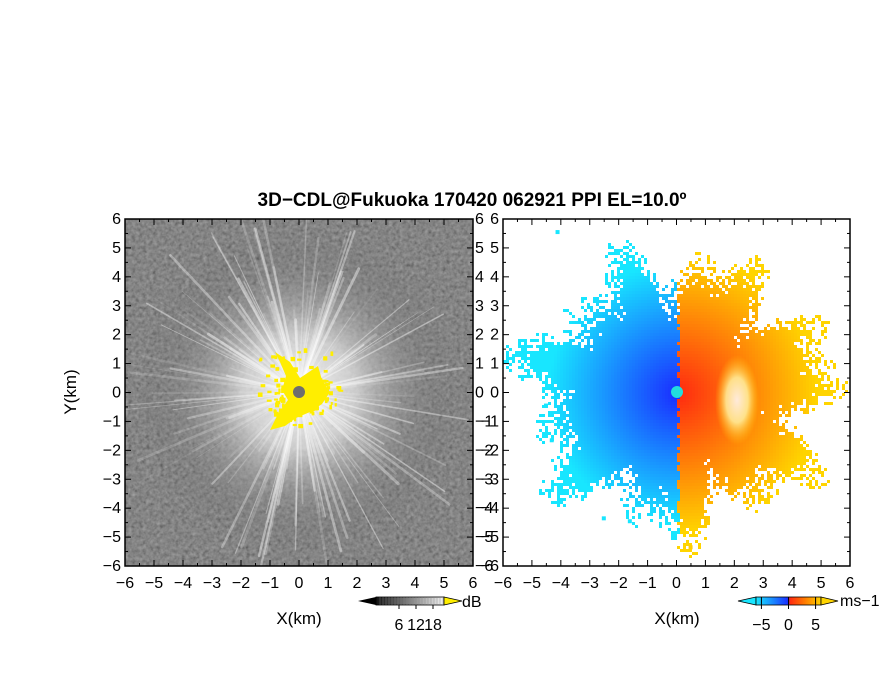 The height and width of the screenshot is (680, 880). What do you see at coordinates (116, 277) in the screenshot?
I see `y-tick-label: 4` at bounding box center [116, 277].